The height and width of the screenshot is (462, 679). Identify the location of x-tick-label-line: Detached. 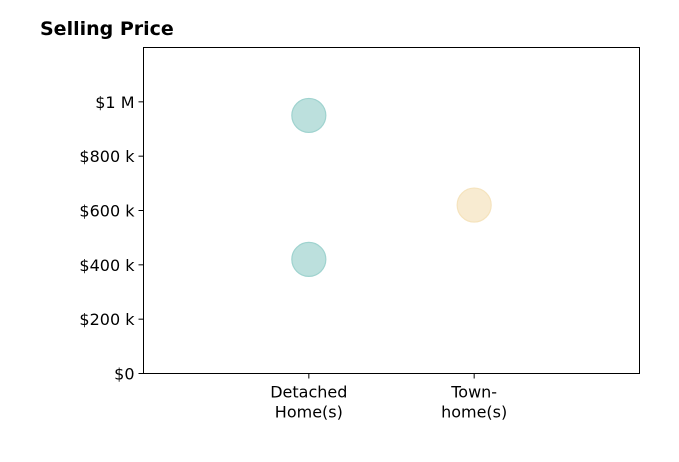
(308, 392).